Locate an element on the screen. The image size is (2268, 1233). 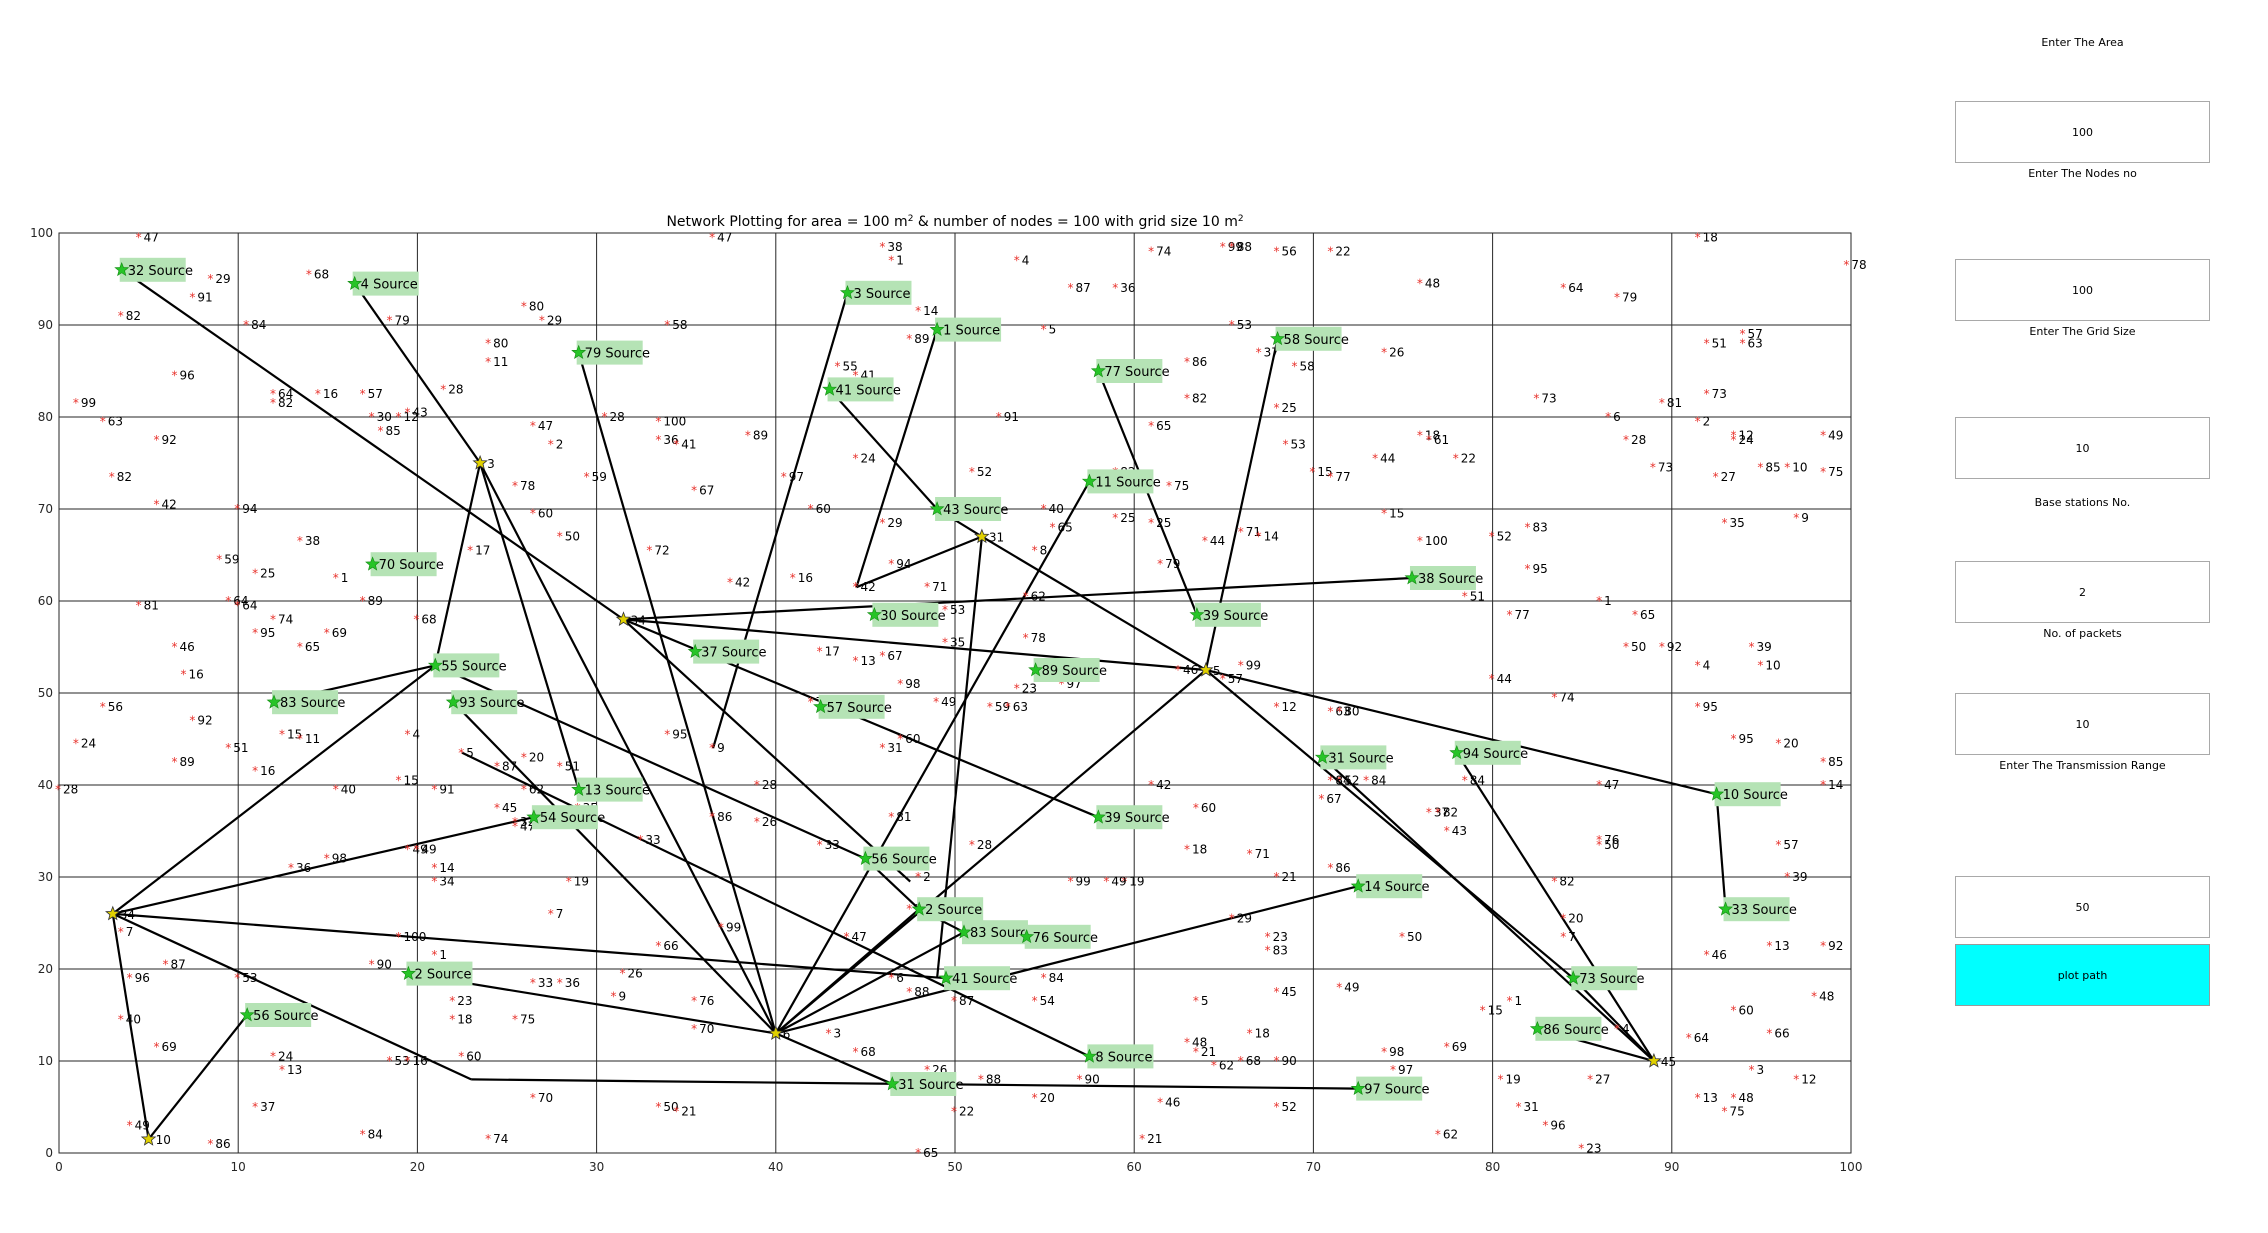
grid-size-input is located at coordinates (2082, 448).